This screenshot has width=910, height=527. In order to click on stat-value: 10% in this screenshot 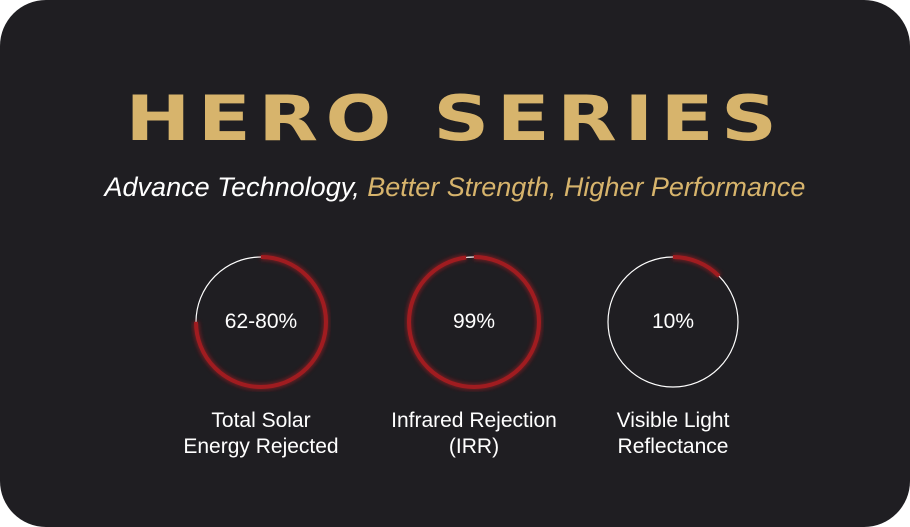, I will do `click(673, 321)`.